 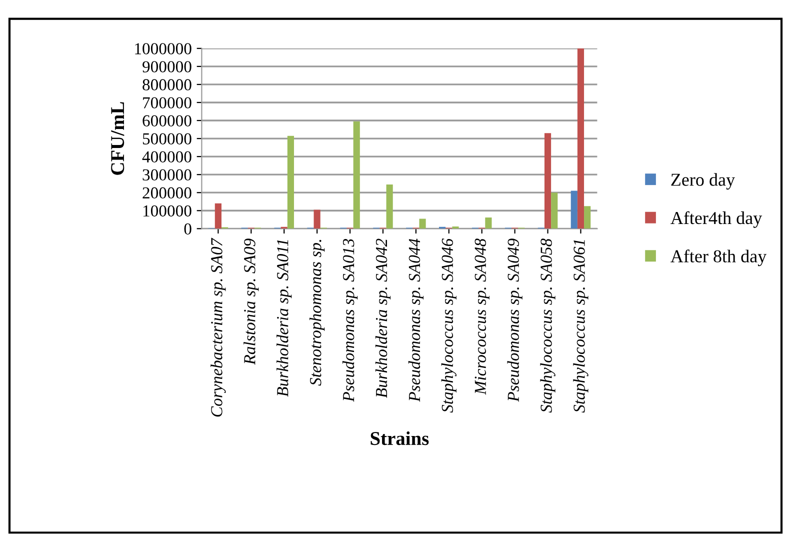 I want to click on x-tick-label: Staphylococcus sp. SA061, so click(x=580, y=326).